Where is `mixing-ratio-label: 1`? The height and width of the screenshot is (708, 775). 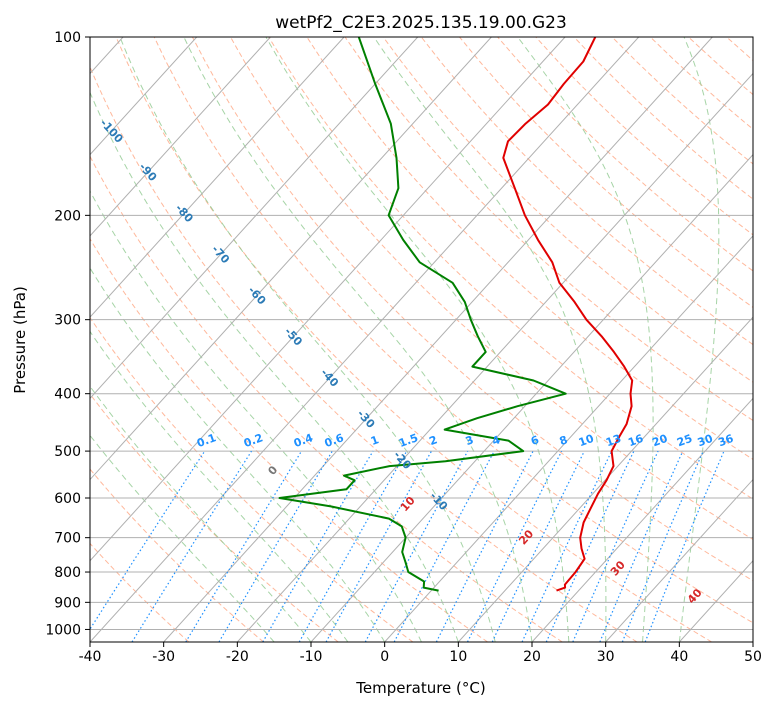 mixing-ratio-label: 1 is located at coordinates (375, 440).